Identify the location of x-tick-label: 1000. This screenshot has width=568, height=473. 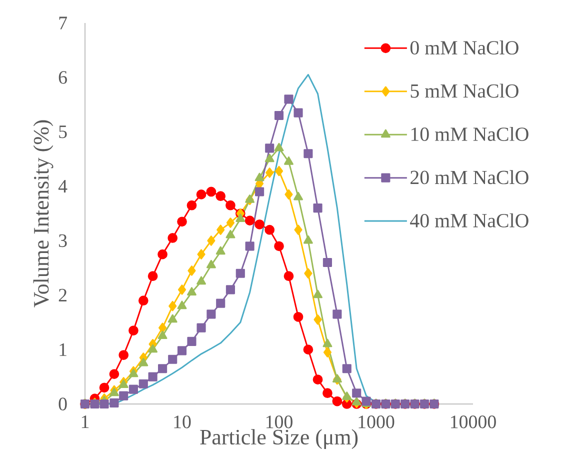
(376, 422).